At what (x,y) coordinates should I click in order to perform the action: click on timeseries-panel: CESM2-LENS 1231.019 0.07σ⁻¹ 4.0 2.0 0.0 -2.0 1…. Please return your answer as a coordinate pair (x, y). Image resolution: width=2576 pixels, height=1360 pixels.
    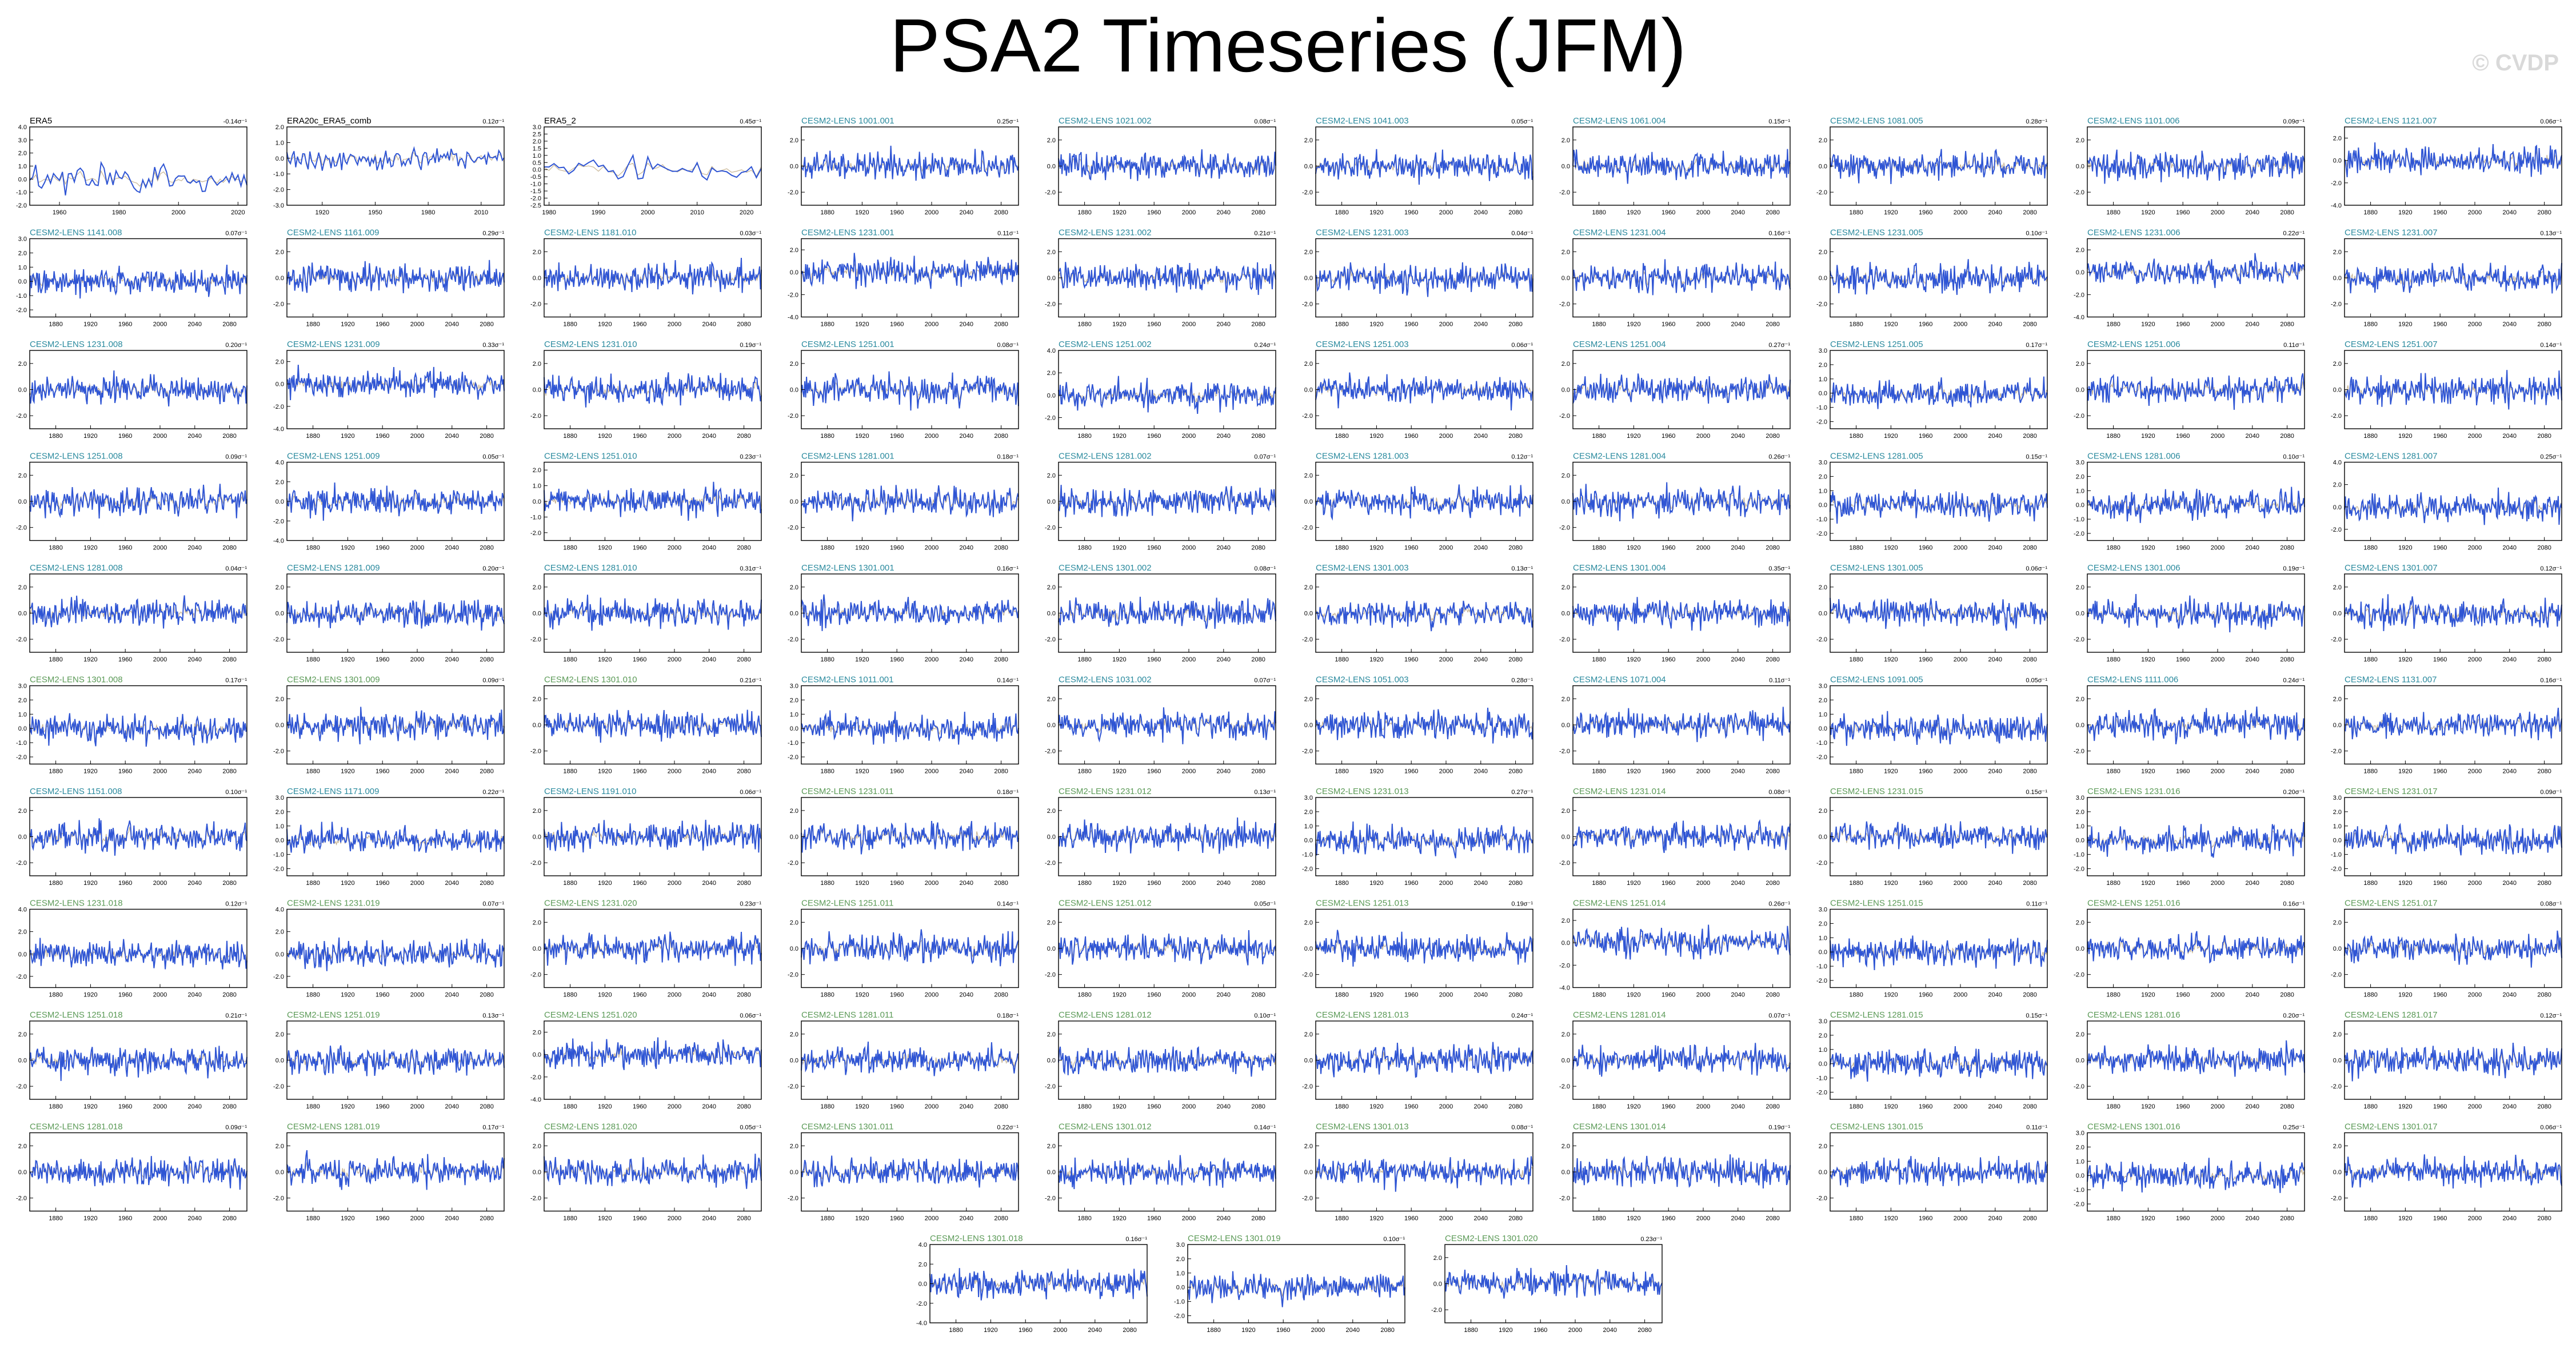
    Looking at the image, I should click on (389, 949).